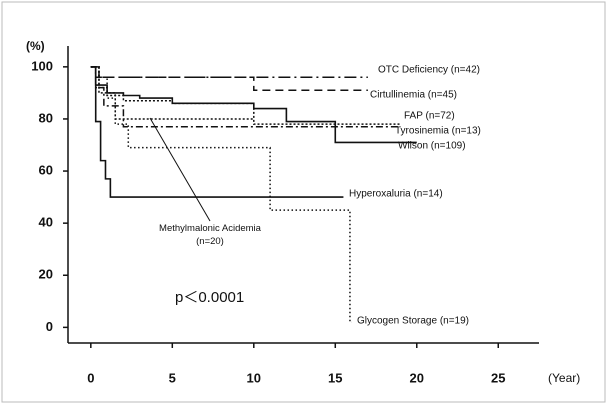 The image size is (608, 405). What do you see at coordinates (49, 326) in the screenshot?
I see `y-tick-label: 0` at bounding box center [49, 326].